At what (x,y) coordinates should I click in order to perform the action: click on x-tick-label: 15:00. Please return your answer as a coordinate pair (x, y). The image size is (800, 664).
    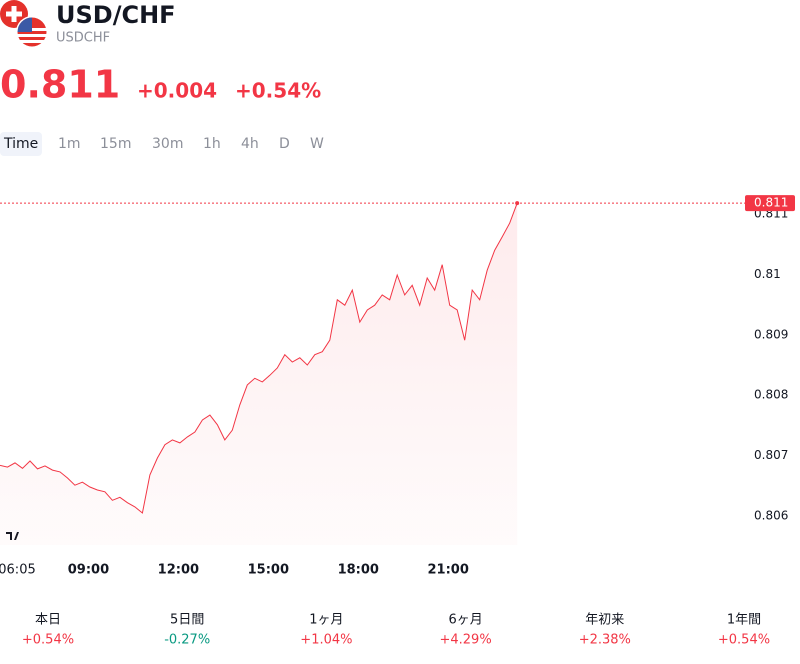
    Looking at the image, I should click on (268, 570).